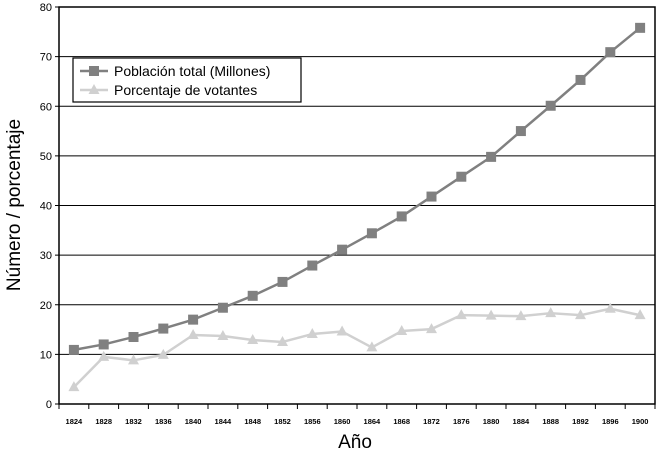 The width and height of the screenshot is (657, 455). What do you see at coordinates (224, 421) in the screenshot?
I see `x-tick-label-1844: 1844` at bounding box center [224, 421].